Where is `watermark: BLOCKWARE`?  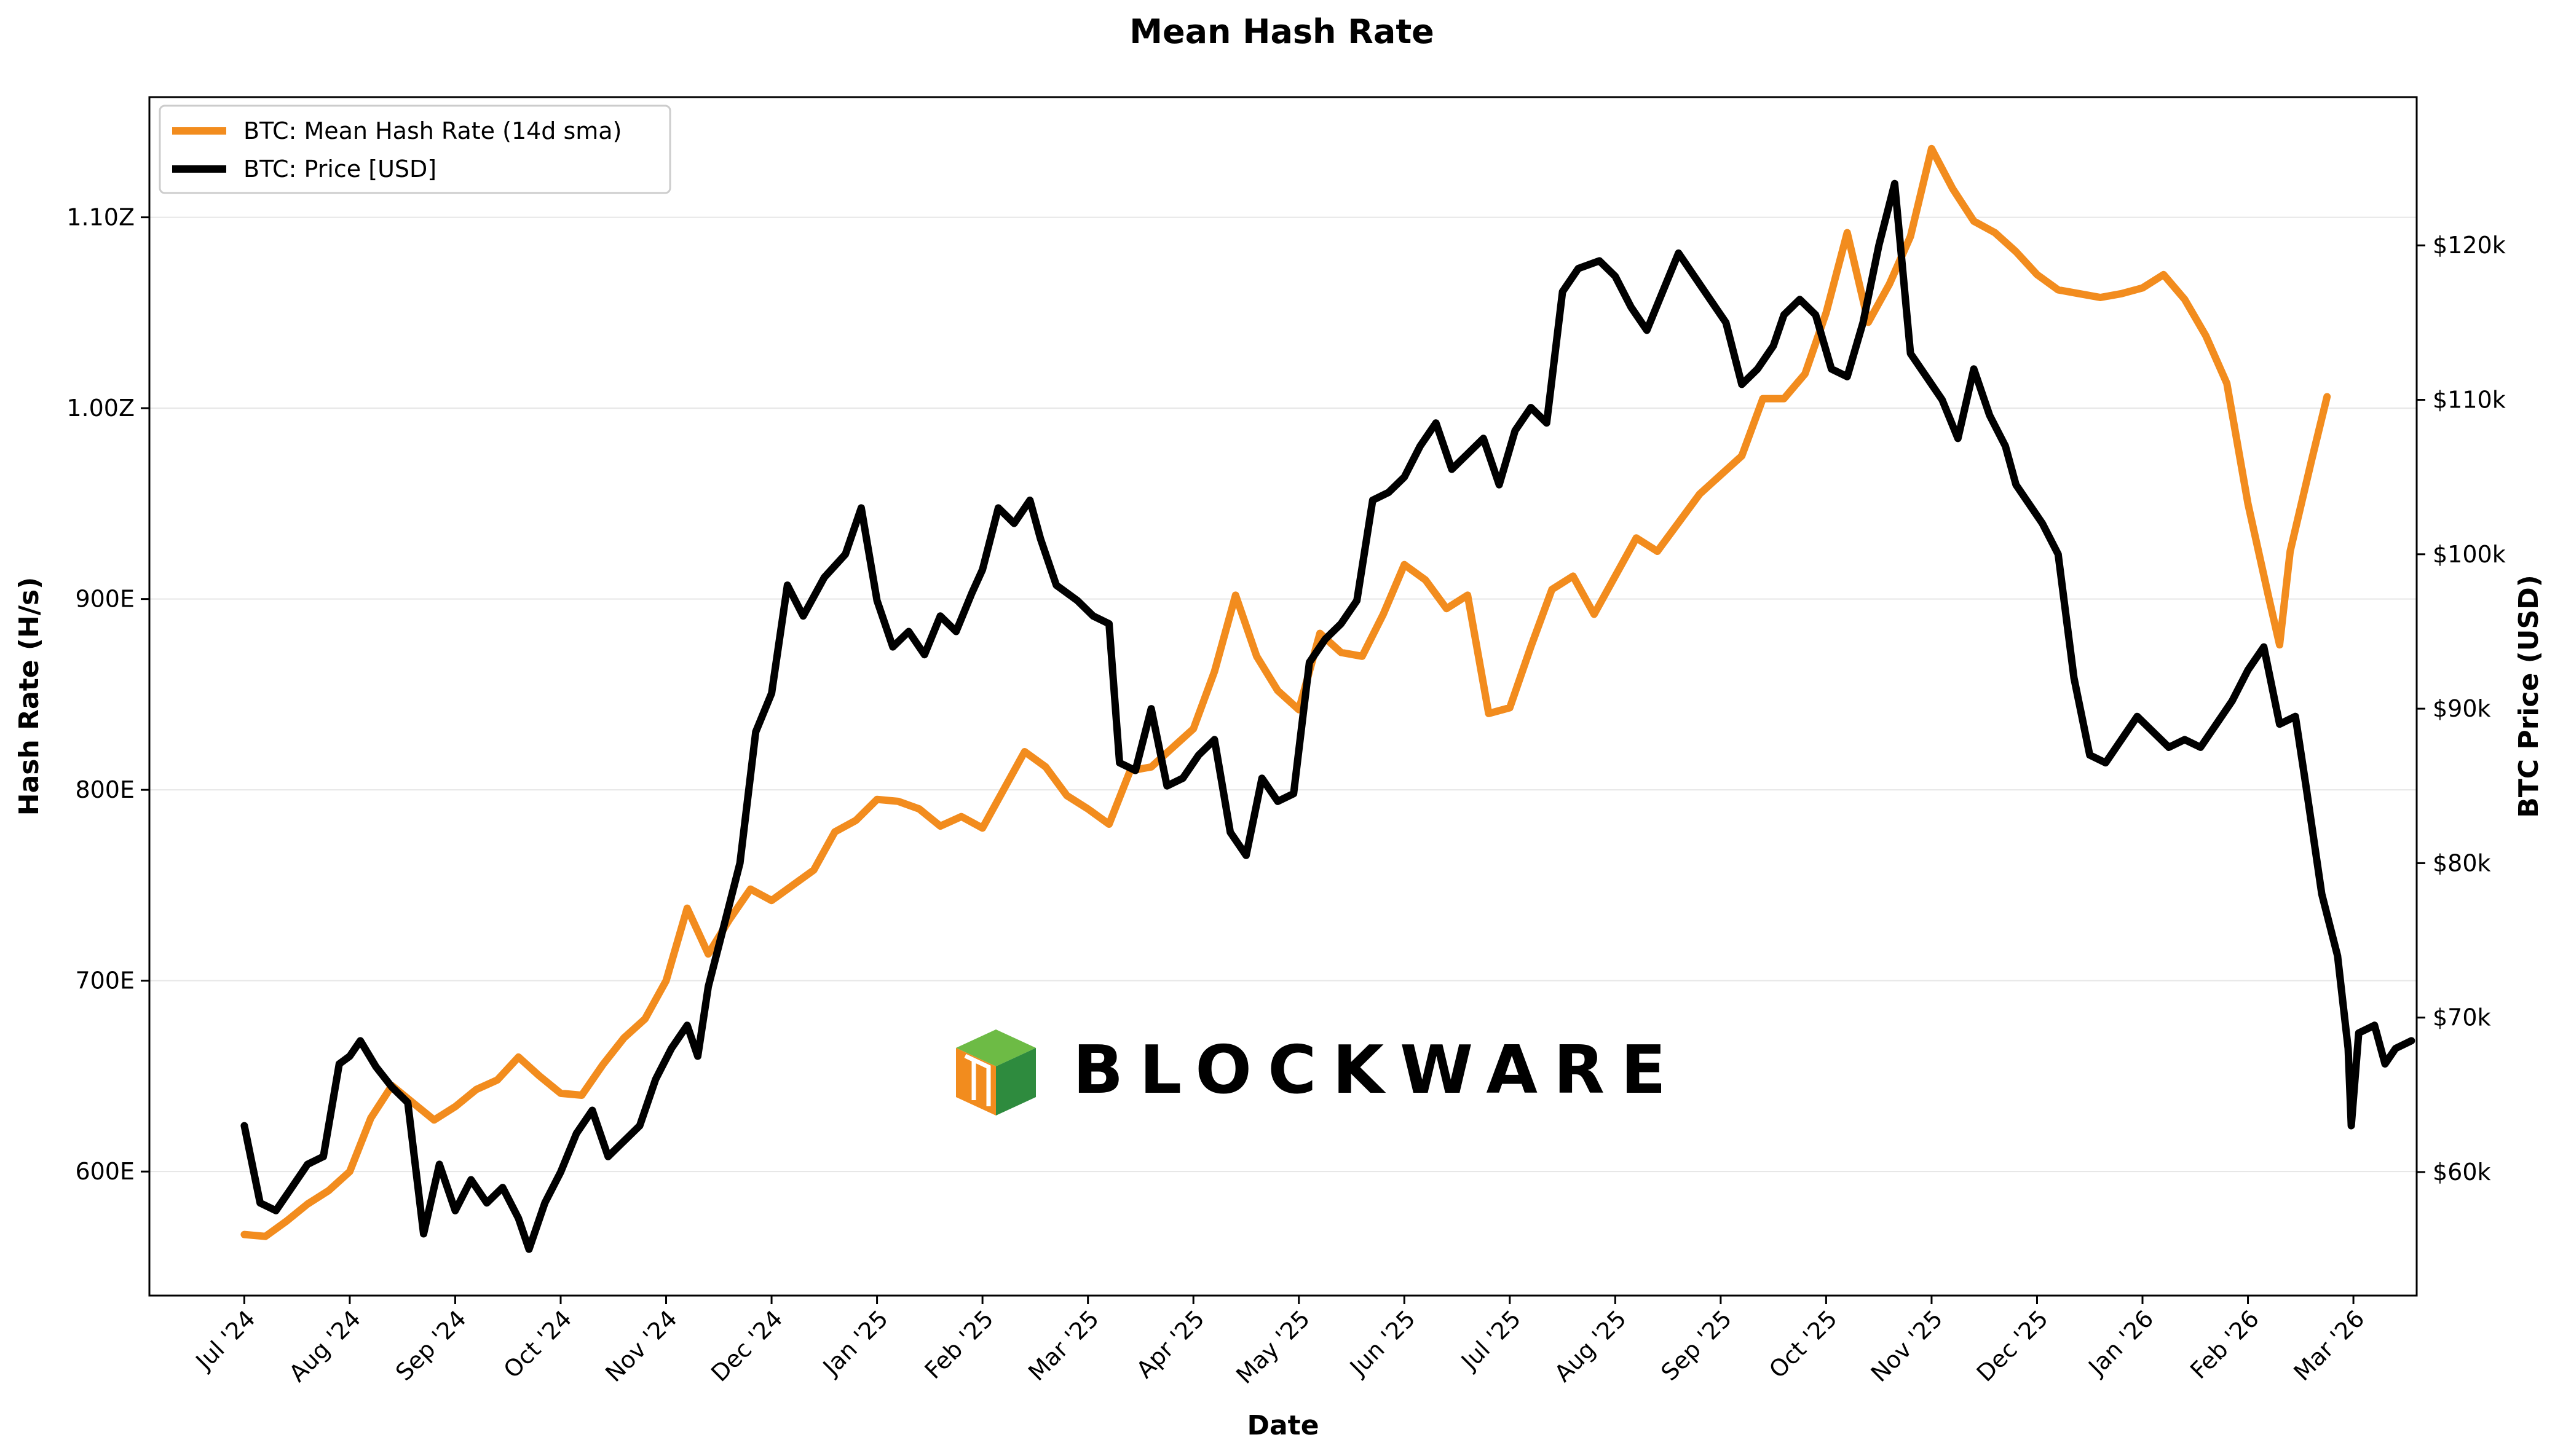 watermark: BLOCKWARE is located at coordinates (1319, 1072).